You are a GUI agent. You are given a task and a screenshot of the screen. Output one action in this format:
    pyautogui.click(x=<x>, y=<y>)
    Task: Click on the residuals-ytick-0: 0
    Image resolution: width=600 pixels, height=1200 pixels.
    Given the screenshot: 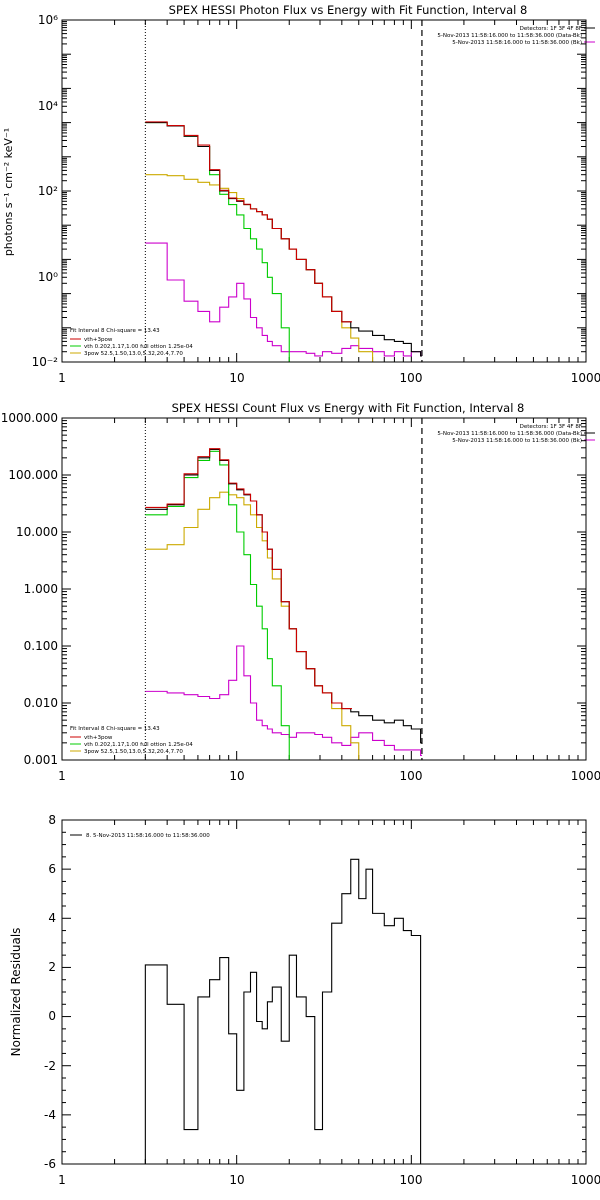 What is the action you would take?
    pyautogui.click(x=52, y=1016)
    